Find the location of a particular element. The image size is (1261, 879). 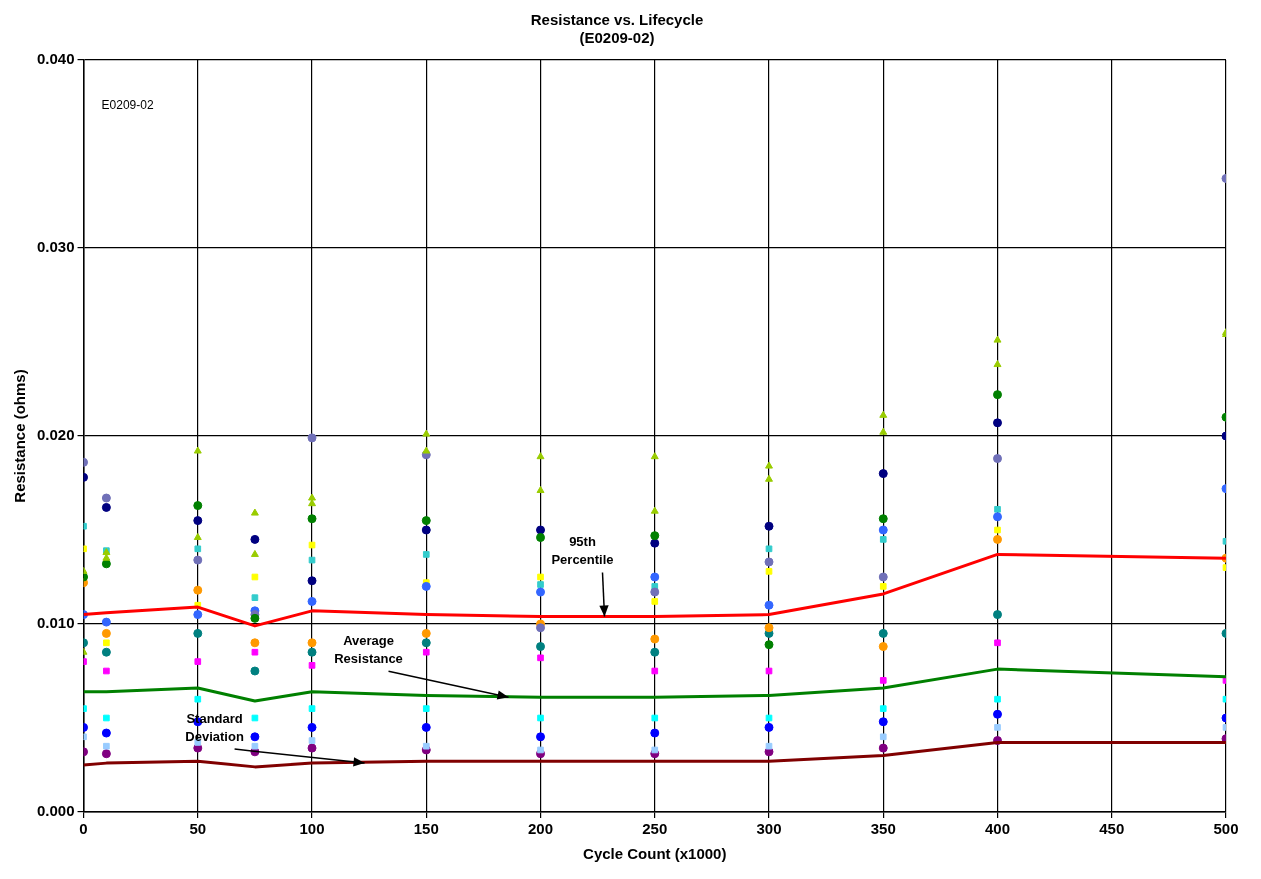

y-tick-label: 0.020 is located at coordinates (55, 435).